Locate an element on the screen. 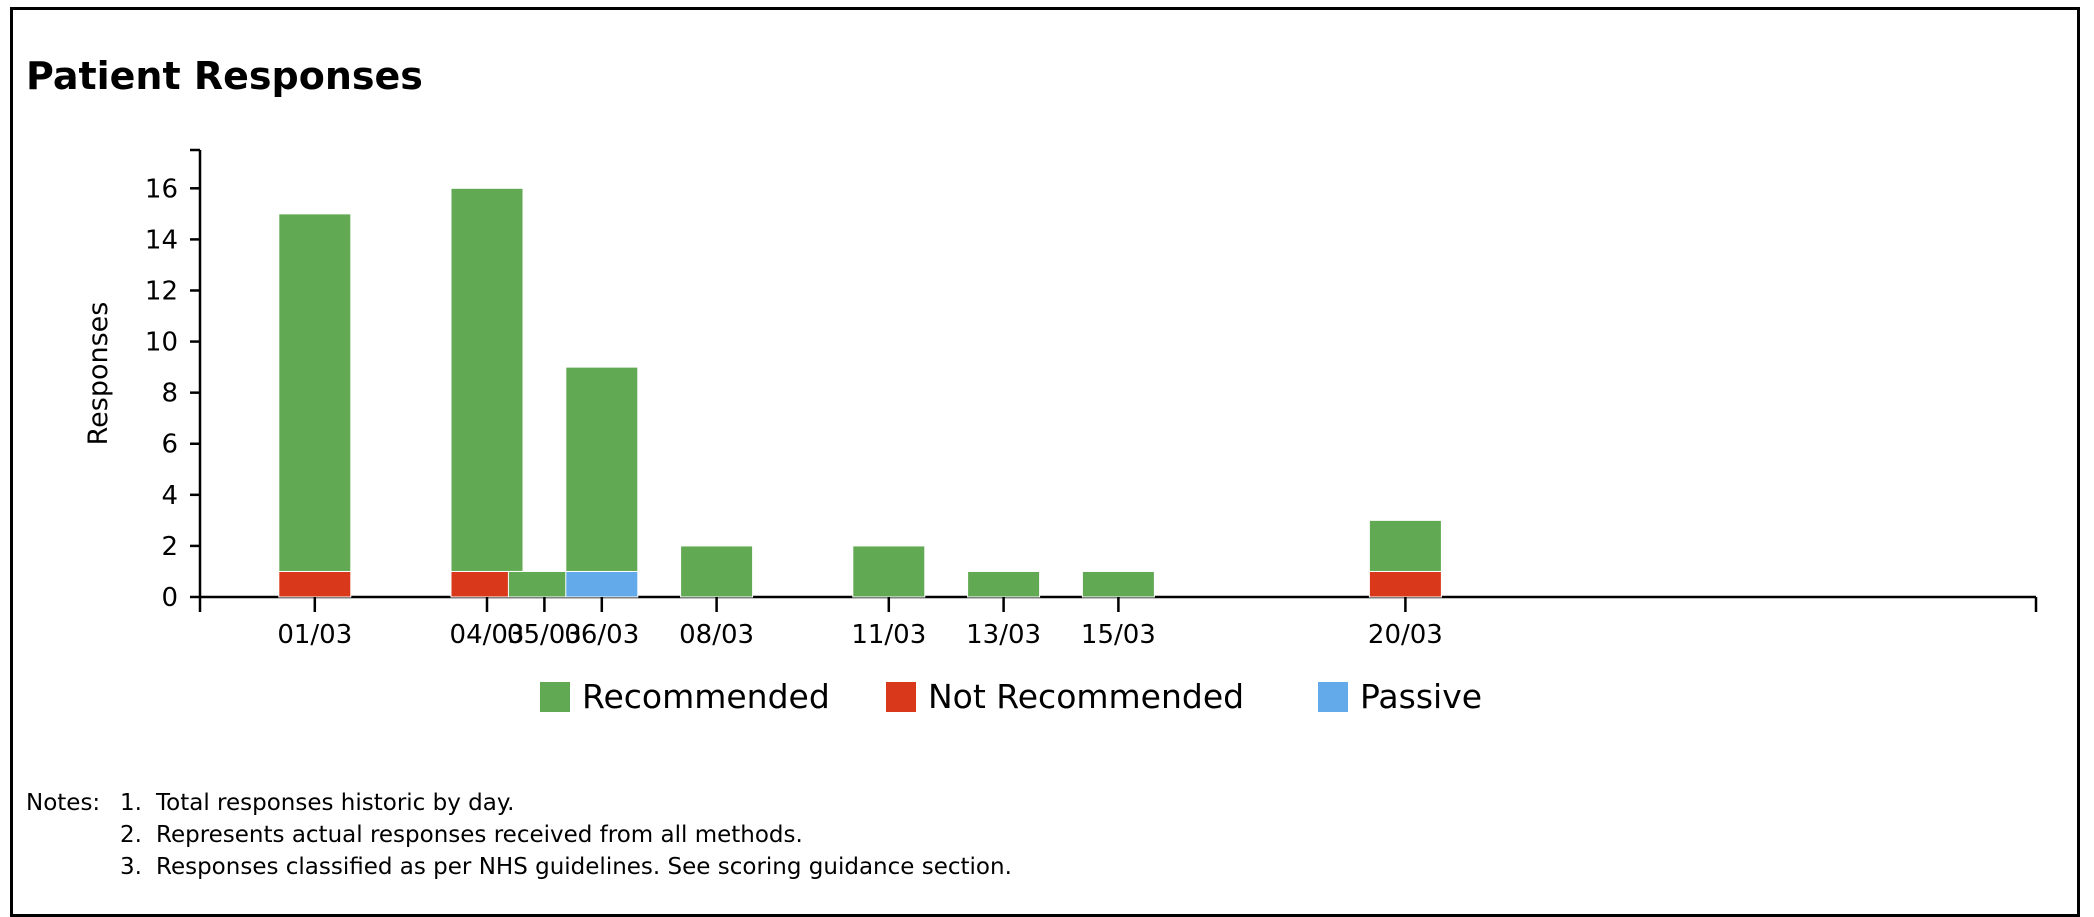  note-number: 3. is located at coordinates (131, 867).